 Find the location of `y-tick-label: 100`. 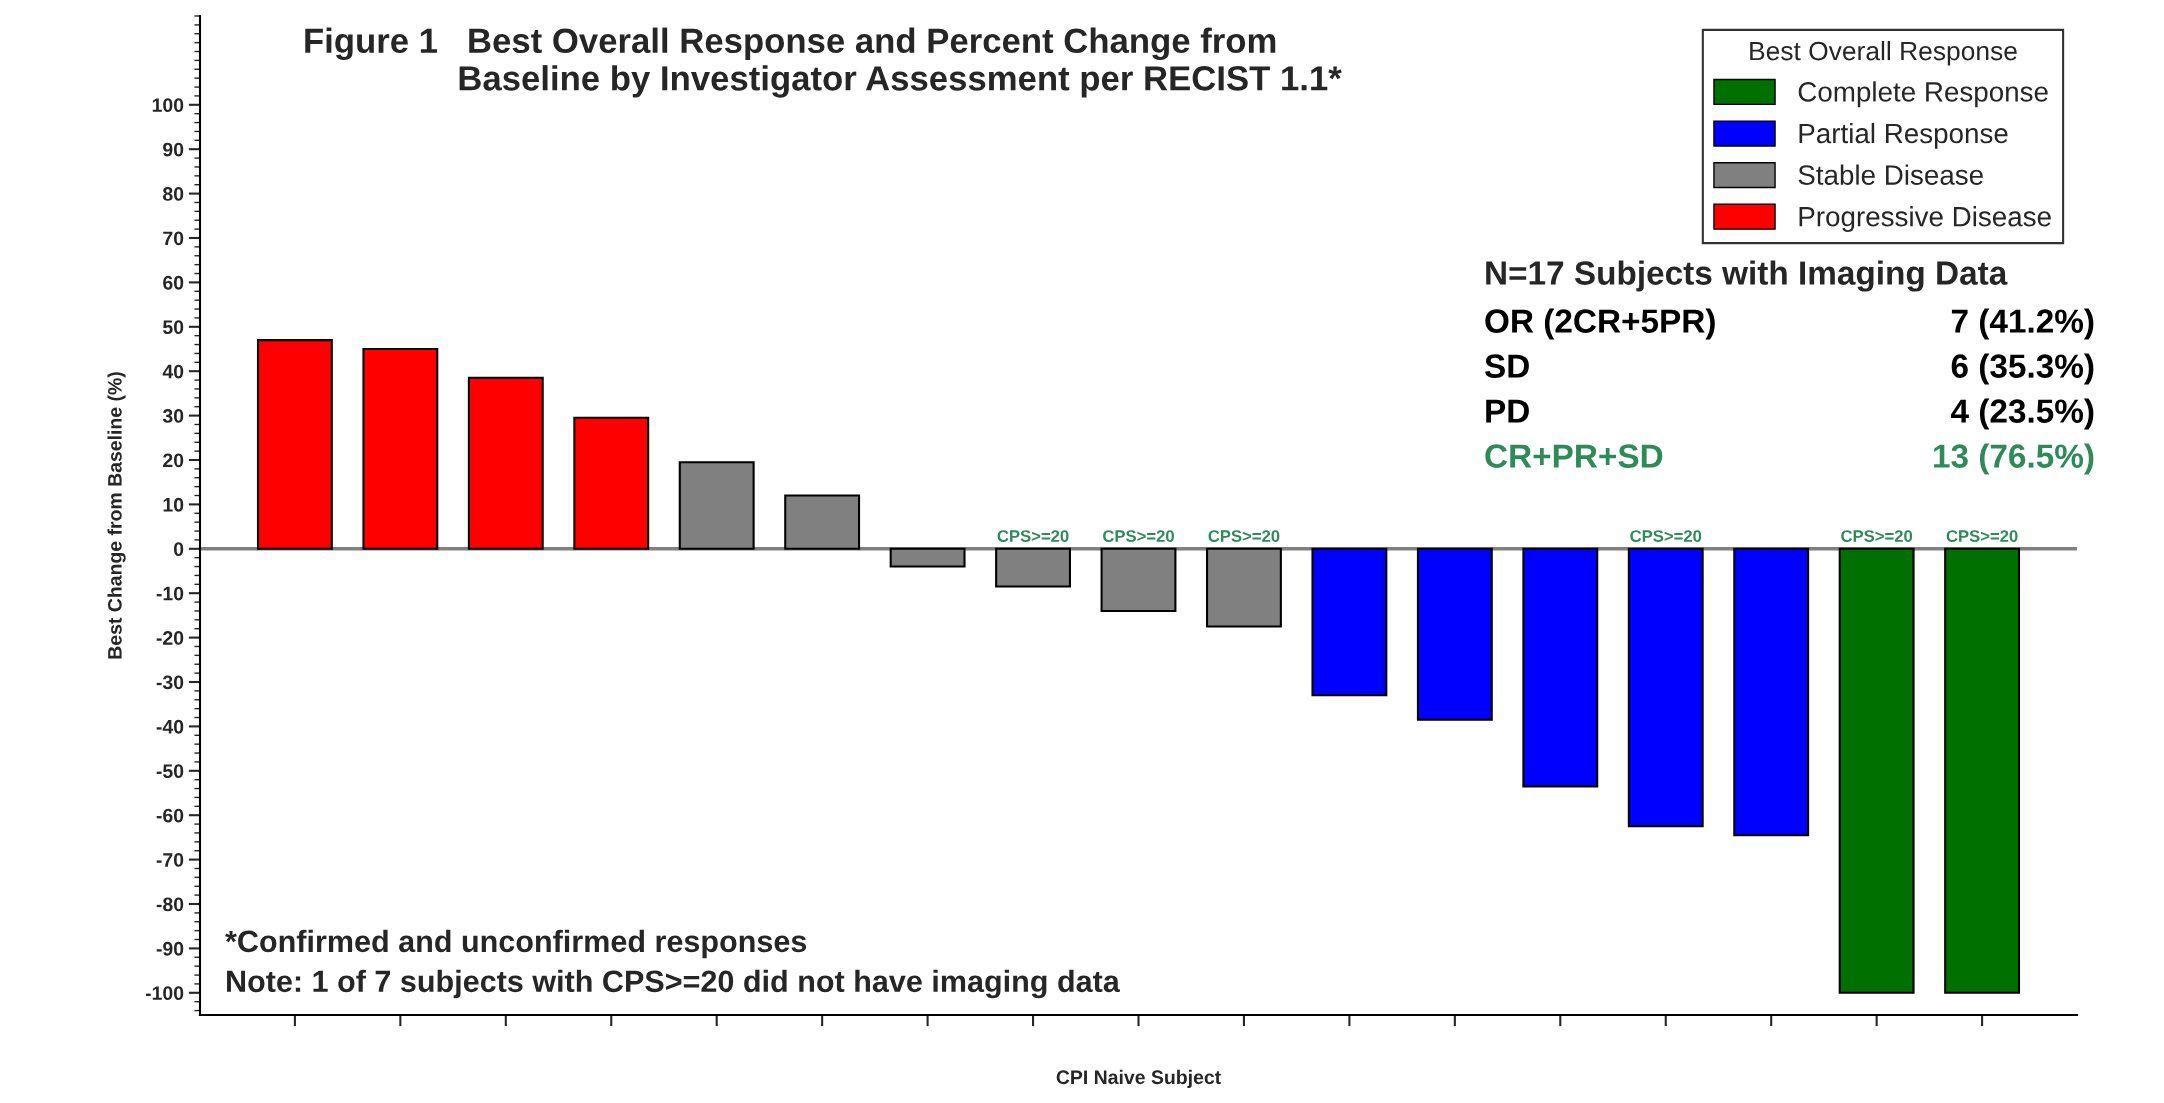

y-tick-label: 100 is located at coordinates (168, 105).